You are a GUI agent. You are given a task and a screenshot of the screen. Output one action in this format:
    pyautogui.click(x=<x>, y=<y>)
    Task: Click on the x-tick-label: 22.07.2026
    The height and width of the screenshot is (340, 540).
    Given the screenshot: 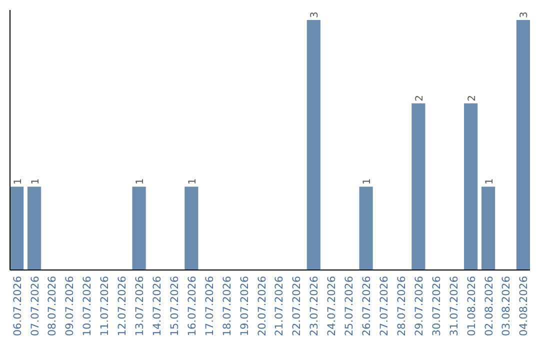 What is the action you would take?
    pyautogui.click(x=297, y=306)
    